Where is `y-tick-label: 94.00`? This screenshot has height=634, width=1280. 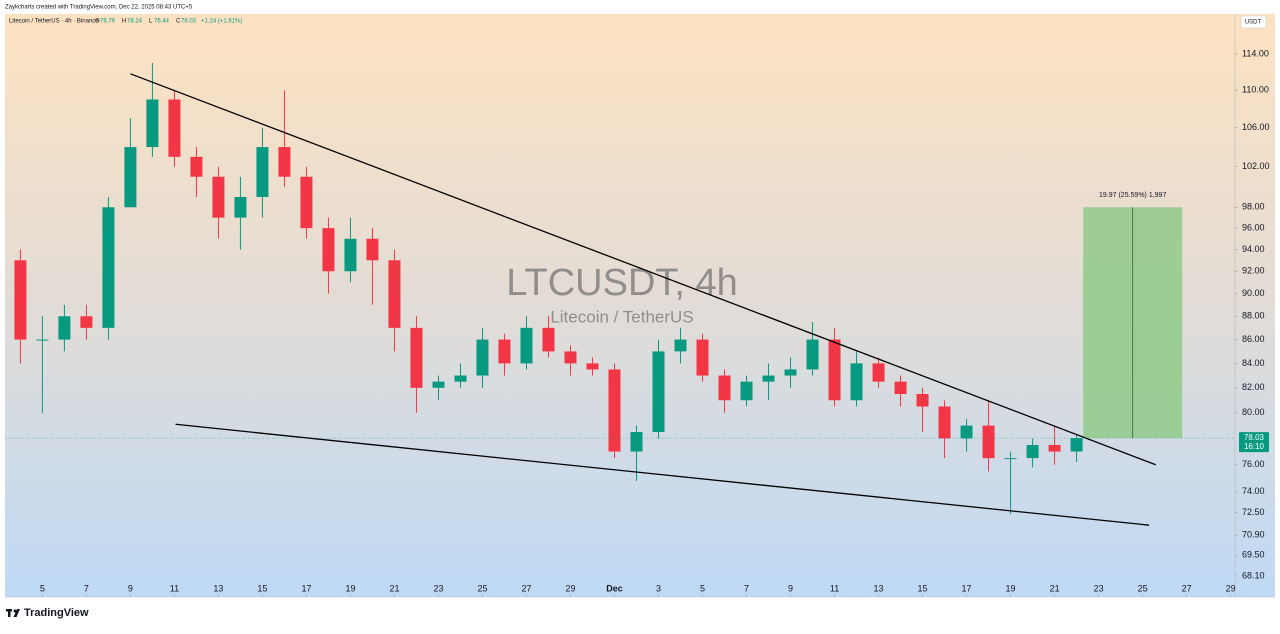 y-tick-label: 94.00 is located at coordinates (1253, 249).